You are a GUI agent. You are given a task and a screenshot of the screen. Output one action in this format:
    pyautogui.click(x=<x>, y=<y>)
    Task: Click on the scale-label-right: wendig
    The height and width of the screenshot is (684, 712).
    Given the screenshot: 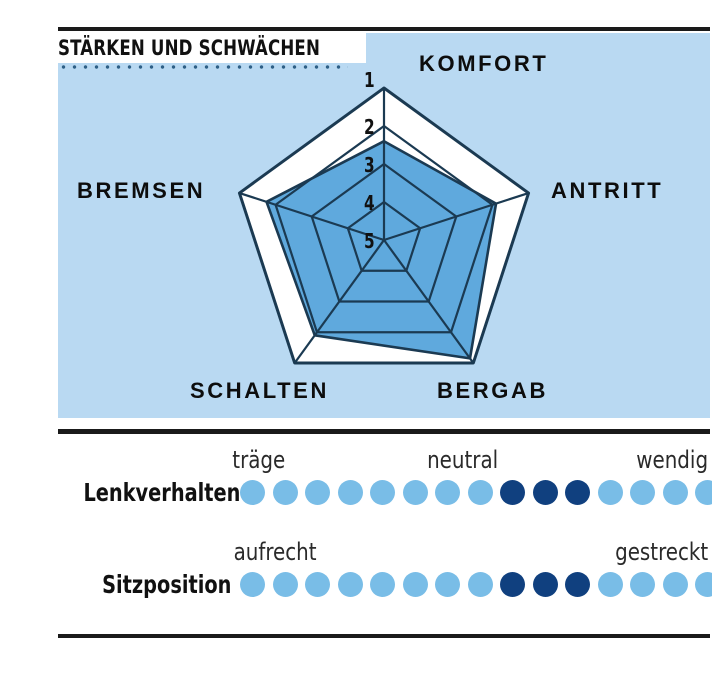 What is the action you would take?
    pyautogui.click(x=672, y=460)
    